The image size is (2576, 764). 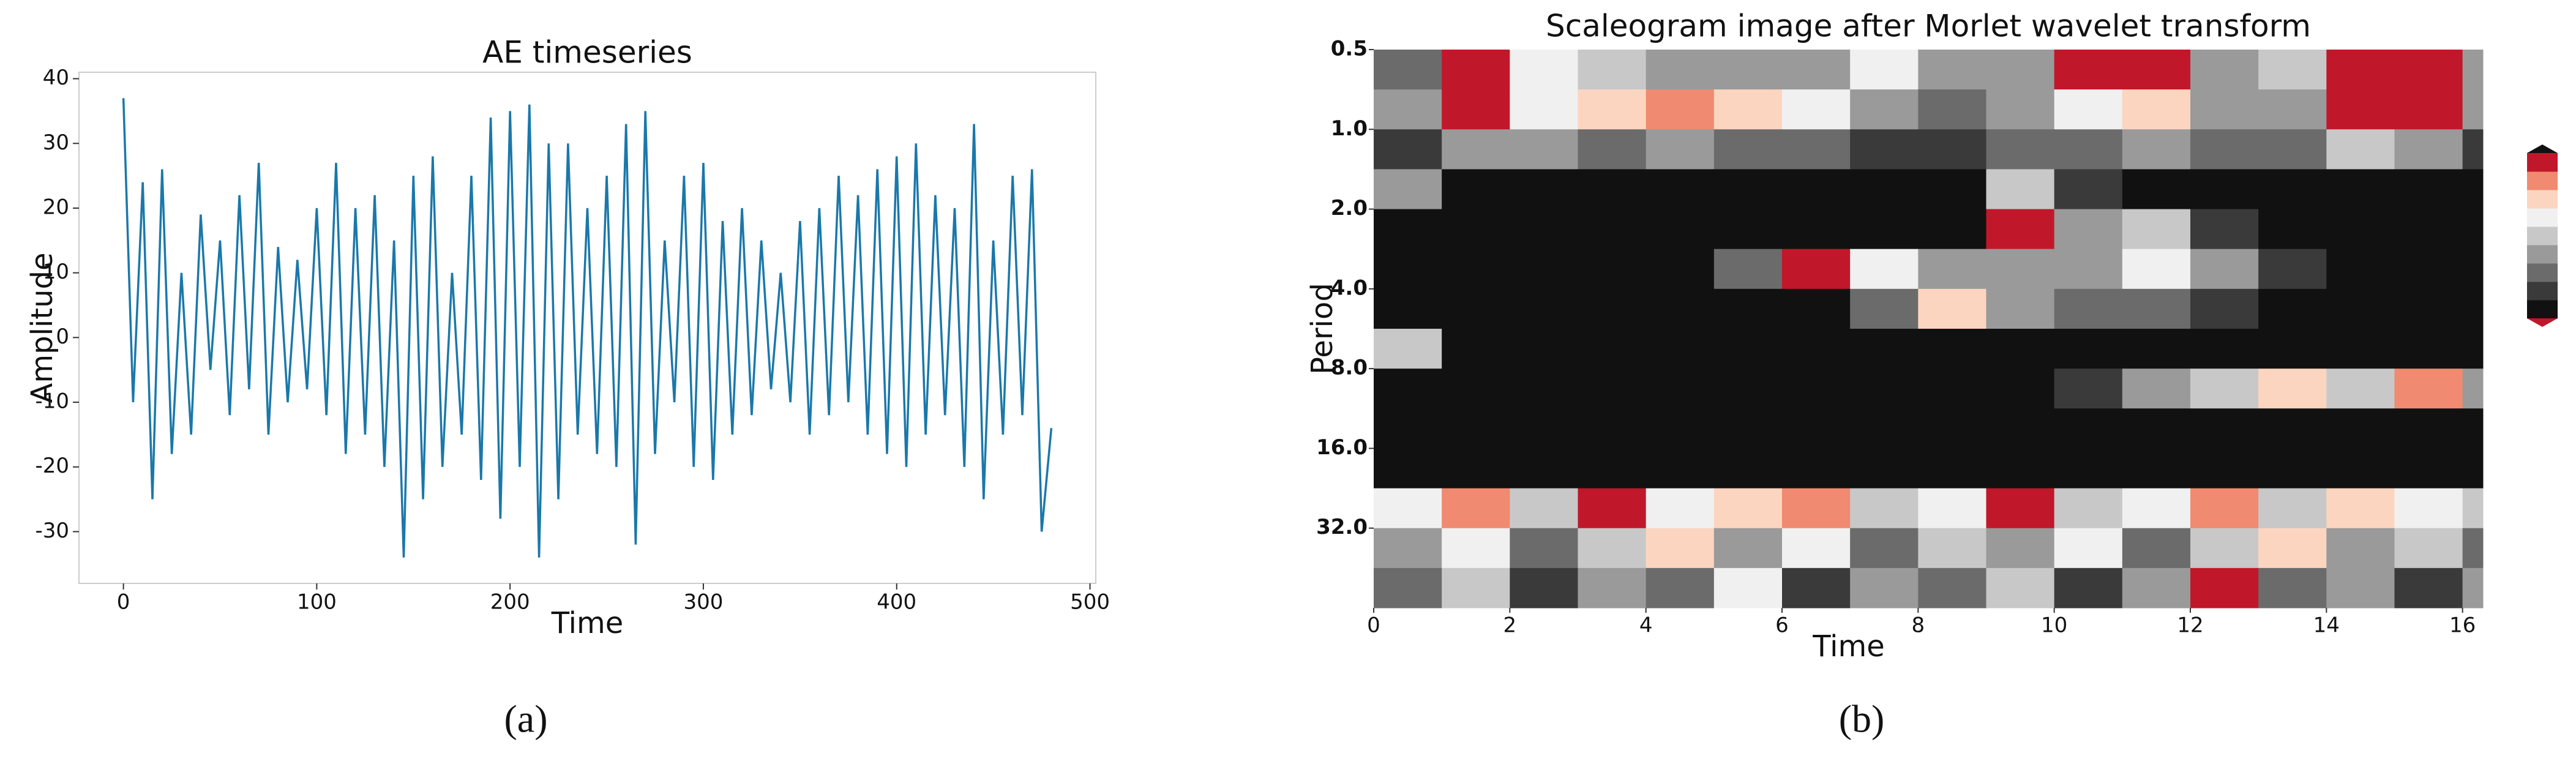 What do you see at coordinates (1342, 448) in the screenshot?
I see `y-tick-label: 16.0` at bounding box center [1342, 448].